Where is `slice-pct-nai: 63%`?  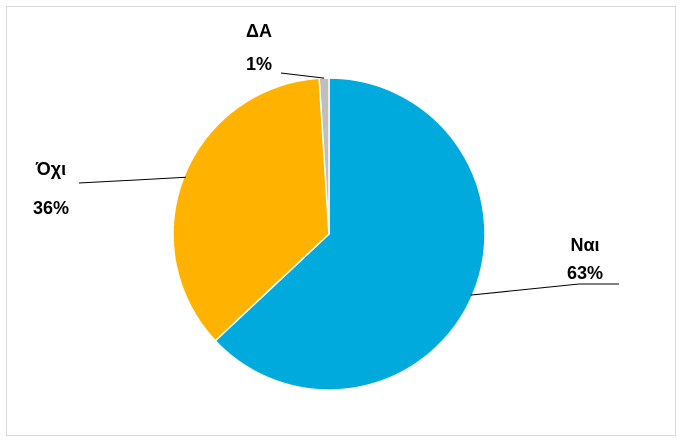 slice-pct-nai: 63% is located at coordinates (585, 273).